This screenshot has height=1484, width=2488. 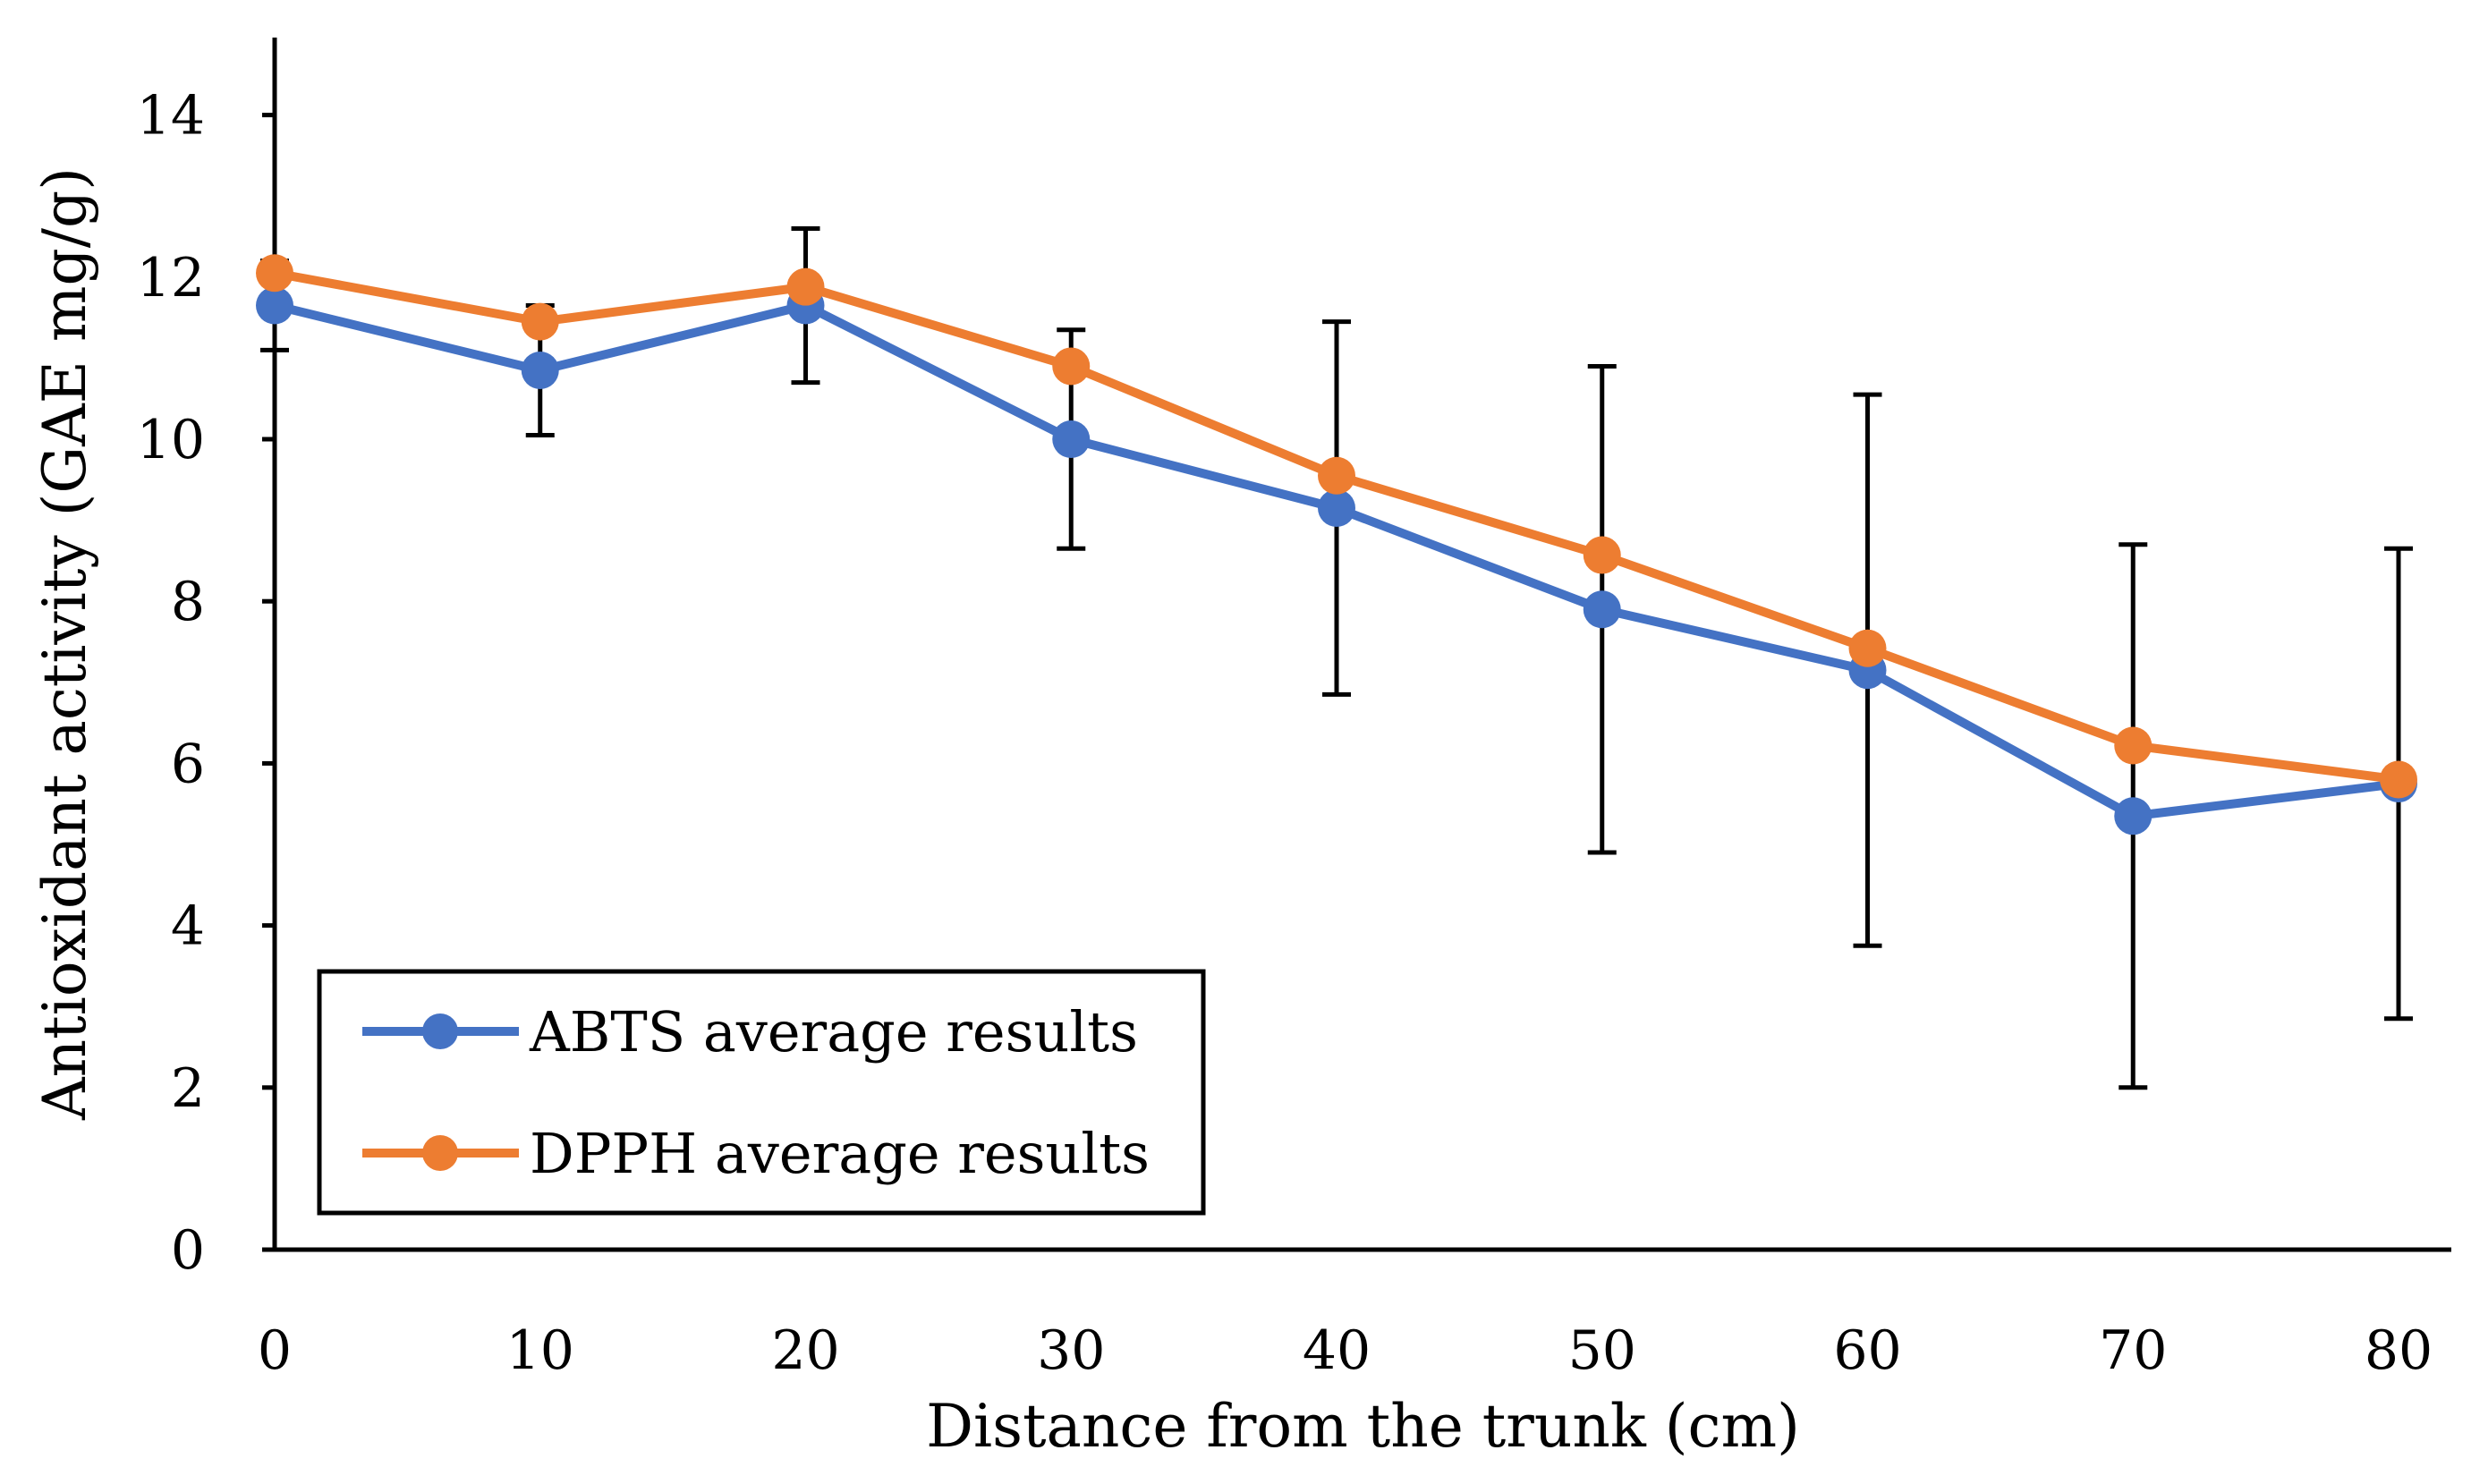 What do you see at coordinates (171, 278) in the screenshot?
I see `y-tick-label: 12` at bounding box center [171, 278].